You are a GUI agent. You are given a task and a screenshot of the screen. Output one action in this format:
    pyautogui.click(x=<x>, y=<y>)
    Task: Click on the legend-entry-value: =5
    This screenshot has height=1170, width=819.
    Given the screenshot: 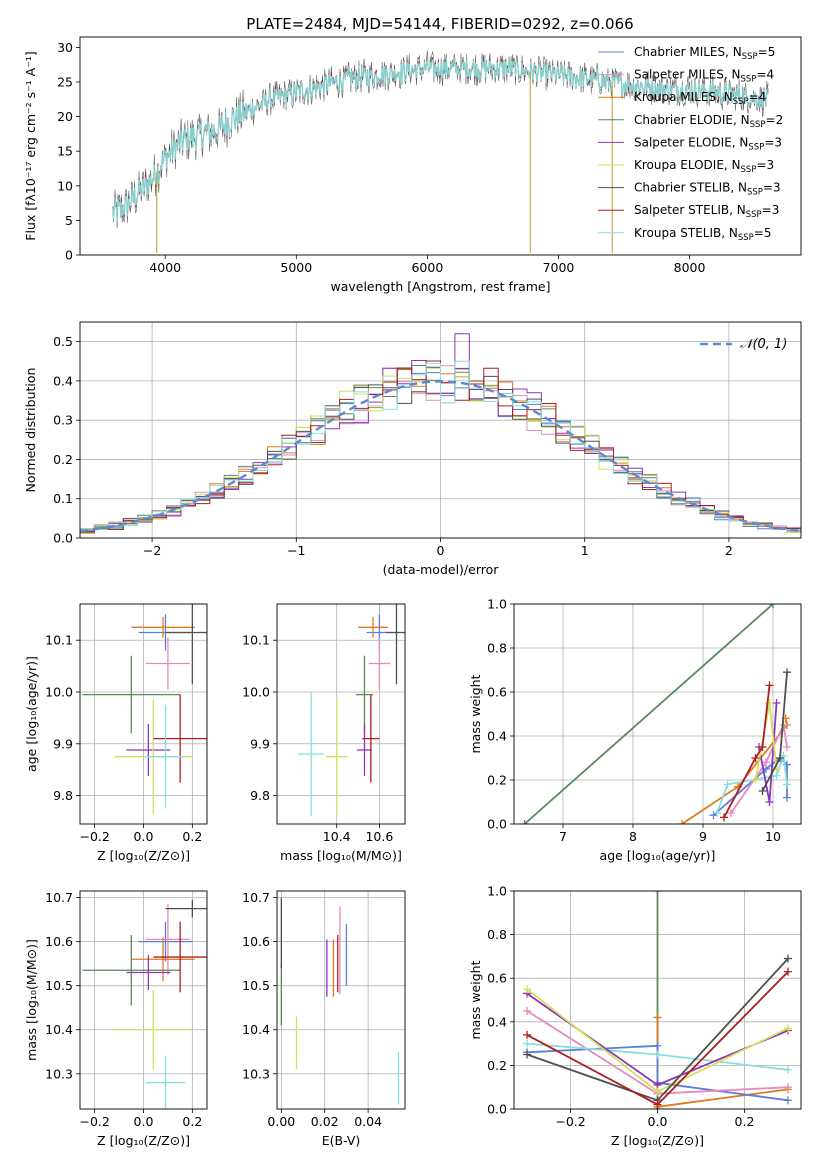 What is the action you would take?
    pyautogui.click(x=763, y=233)
    